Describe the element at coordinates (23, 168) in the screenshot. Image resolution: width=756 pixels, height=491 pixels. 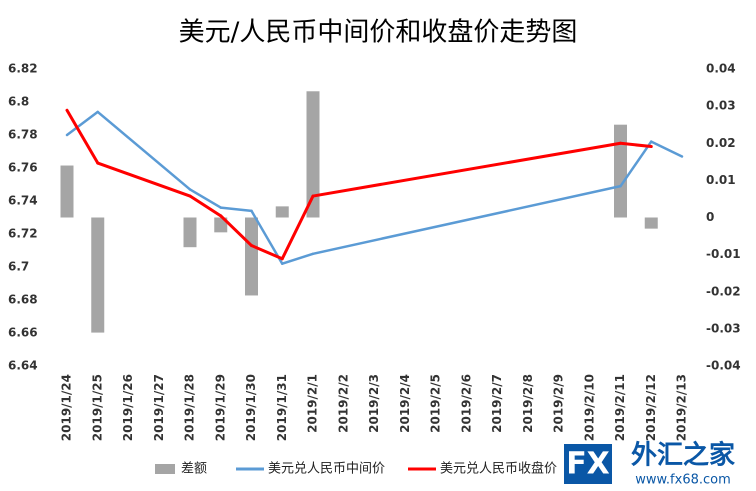
I see `y-tick-label: 6.76` at that location.